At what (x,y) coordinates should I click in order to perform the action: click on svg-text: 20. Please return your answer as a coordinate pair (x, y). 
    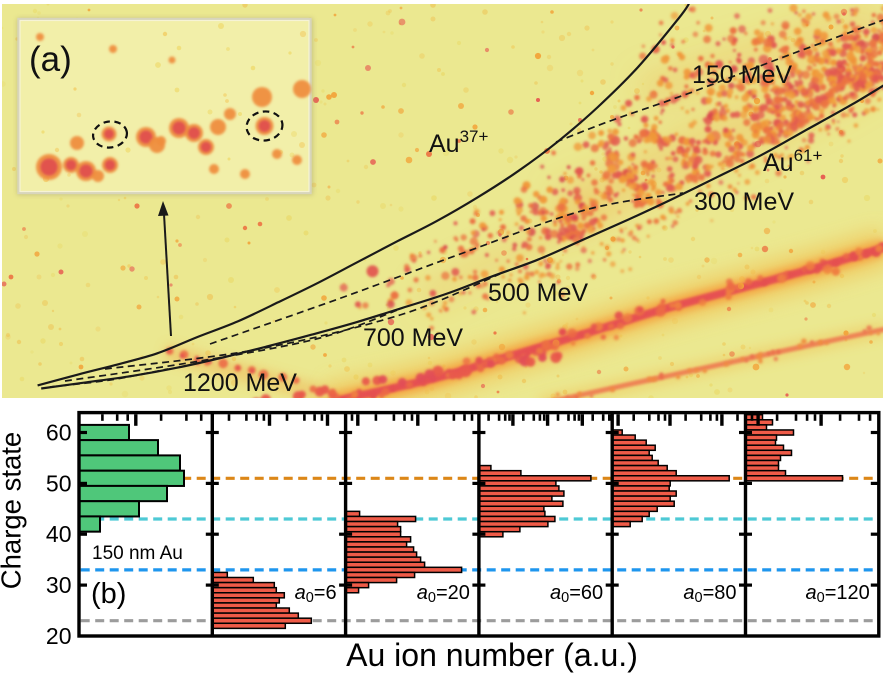
    Looking at the image, I should click on (59, 636).